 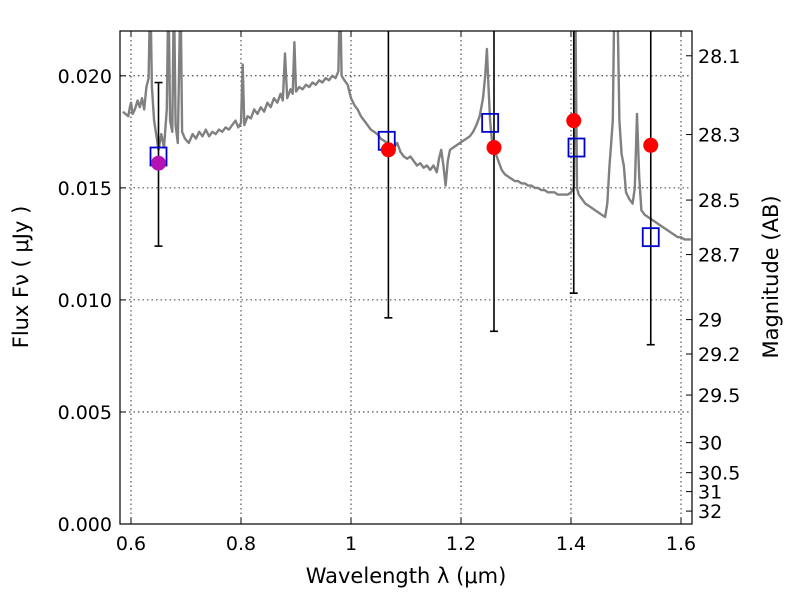 I want to click on x-tick-label: 0.8, so click(x=241, y=544).